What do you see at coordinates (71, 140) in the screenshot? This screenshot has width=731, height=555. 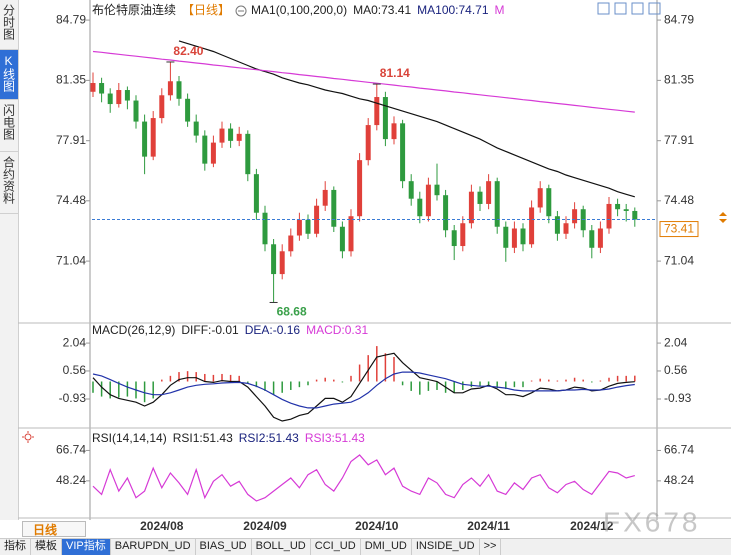 I see `y-tick-label: 77.91` at bounding box center [71, 140].